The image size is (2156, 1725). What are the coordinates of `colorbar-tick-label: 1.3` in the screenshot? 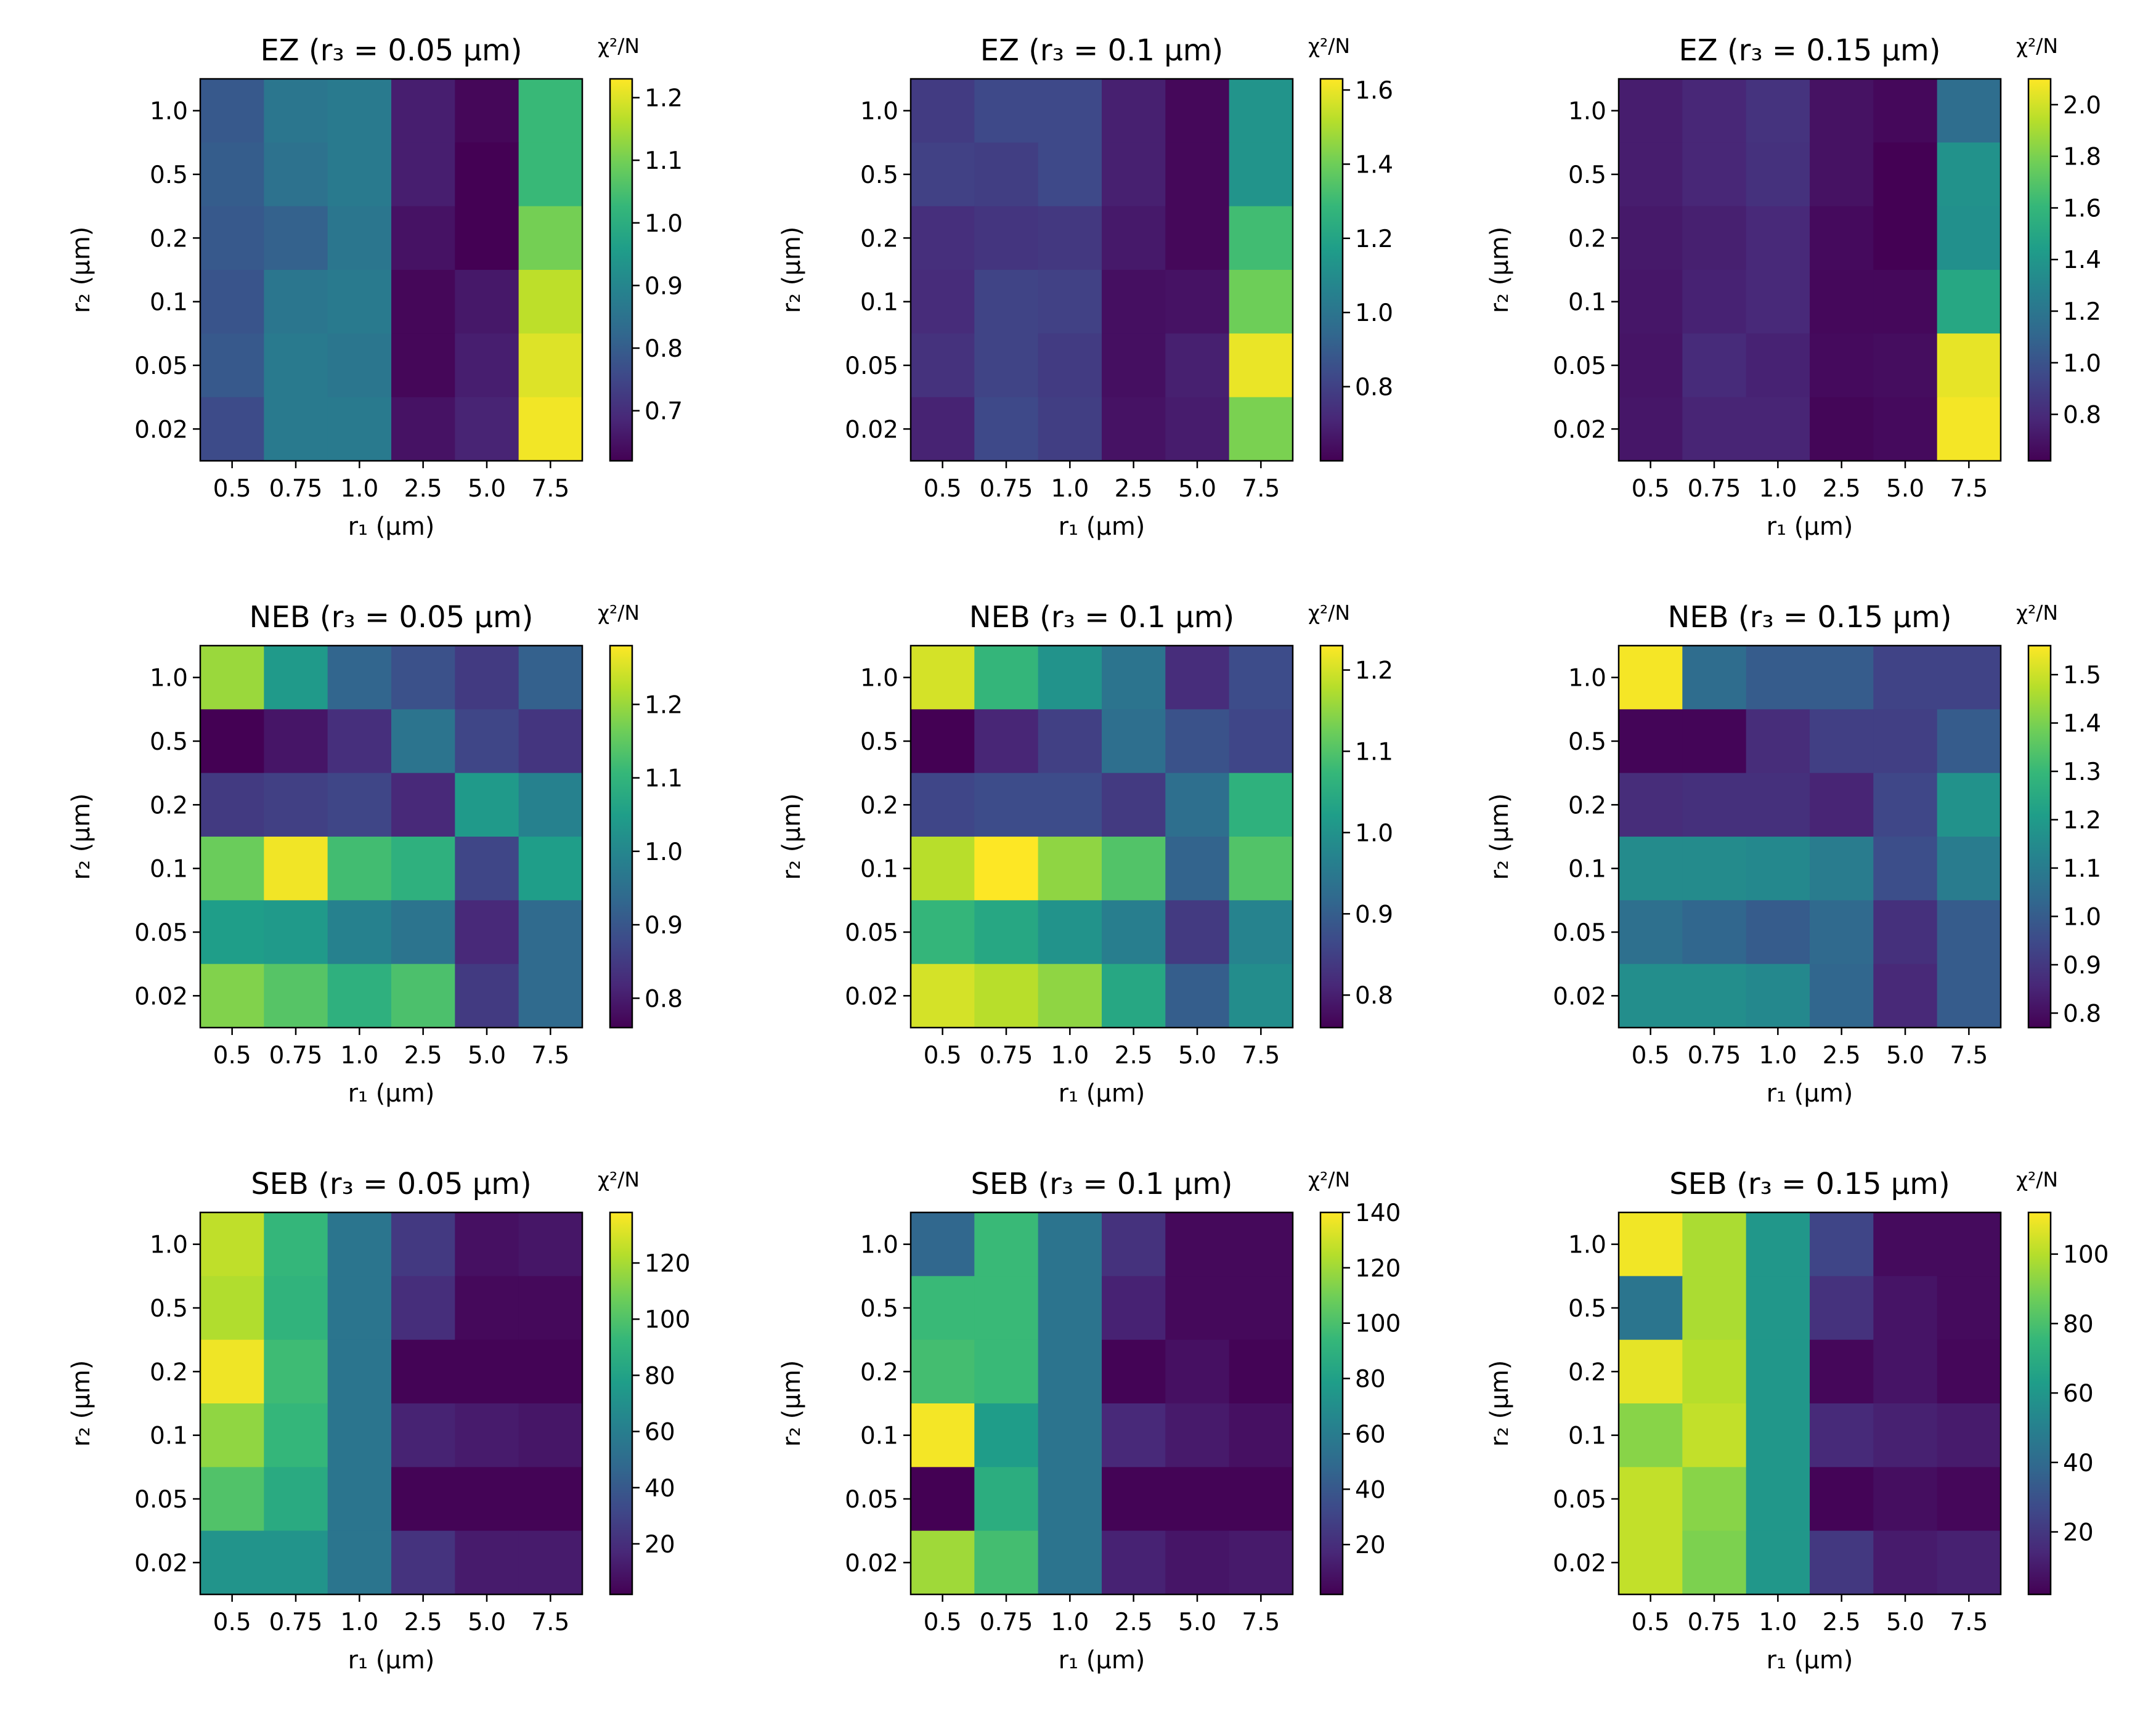 It's located at (2082, 772).